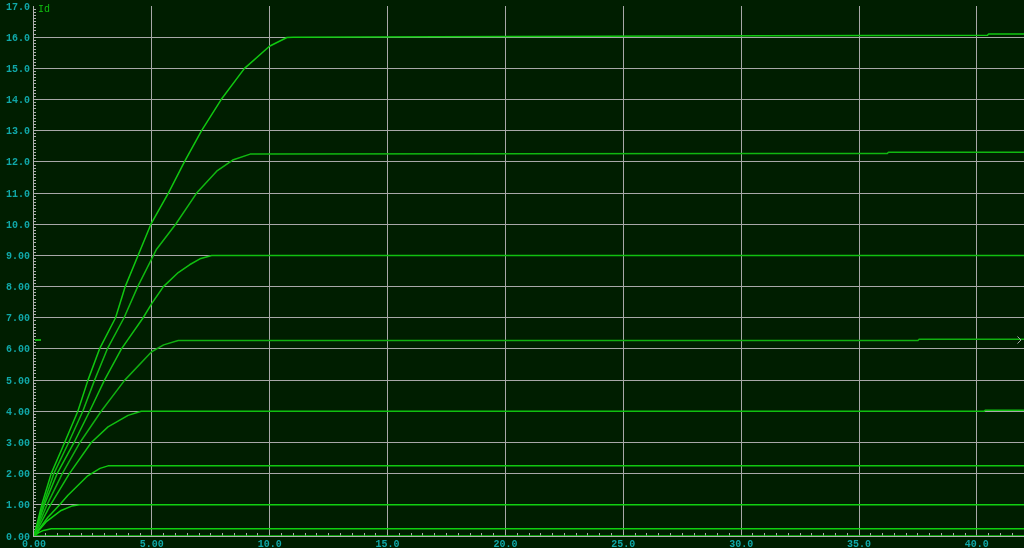 The width and height of the screenshot is (1024, 548). I want to click on x-tick-label: 5.00, so click(151, 543).